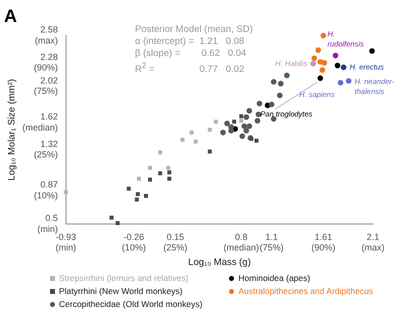 This screenshot has height=318, width=403. What do you see at coordinates (66, 242) in the screenshot?
I see `x-tick-label: -0.93 (min)` at bounding box center [66, 242].